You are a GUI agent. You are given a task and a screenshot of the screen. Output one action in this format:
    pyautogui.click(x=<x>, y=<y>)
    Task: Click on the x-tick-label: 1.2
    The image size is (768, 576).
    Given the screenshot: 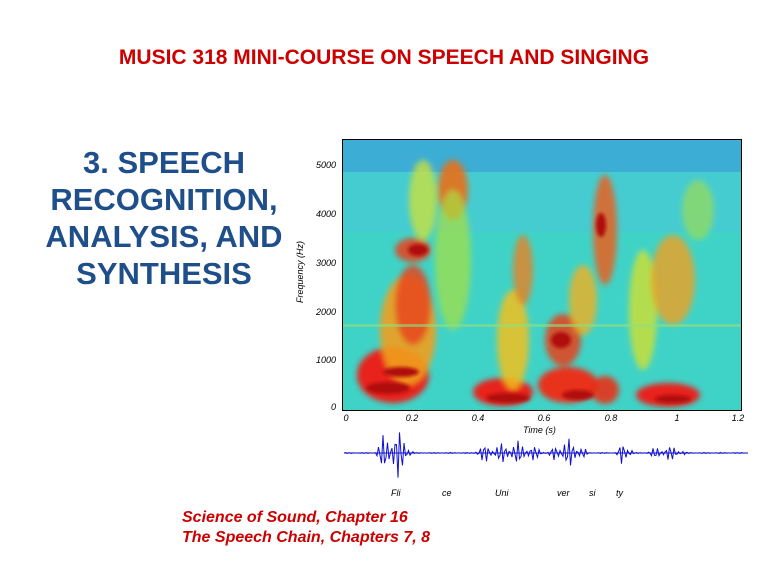 What is the action you would take?
    pyautogui.click(x=738, y=418)
    